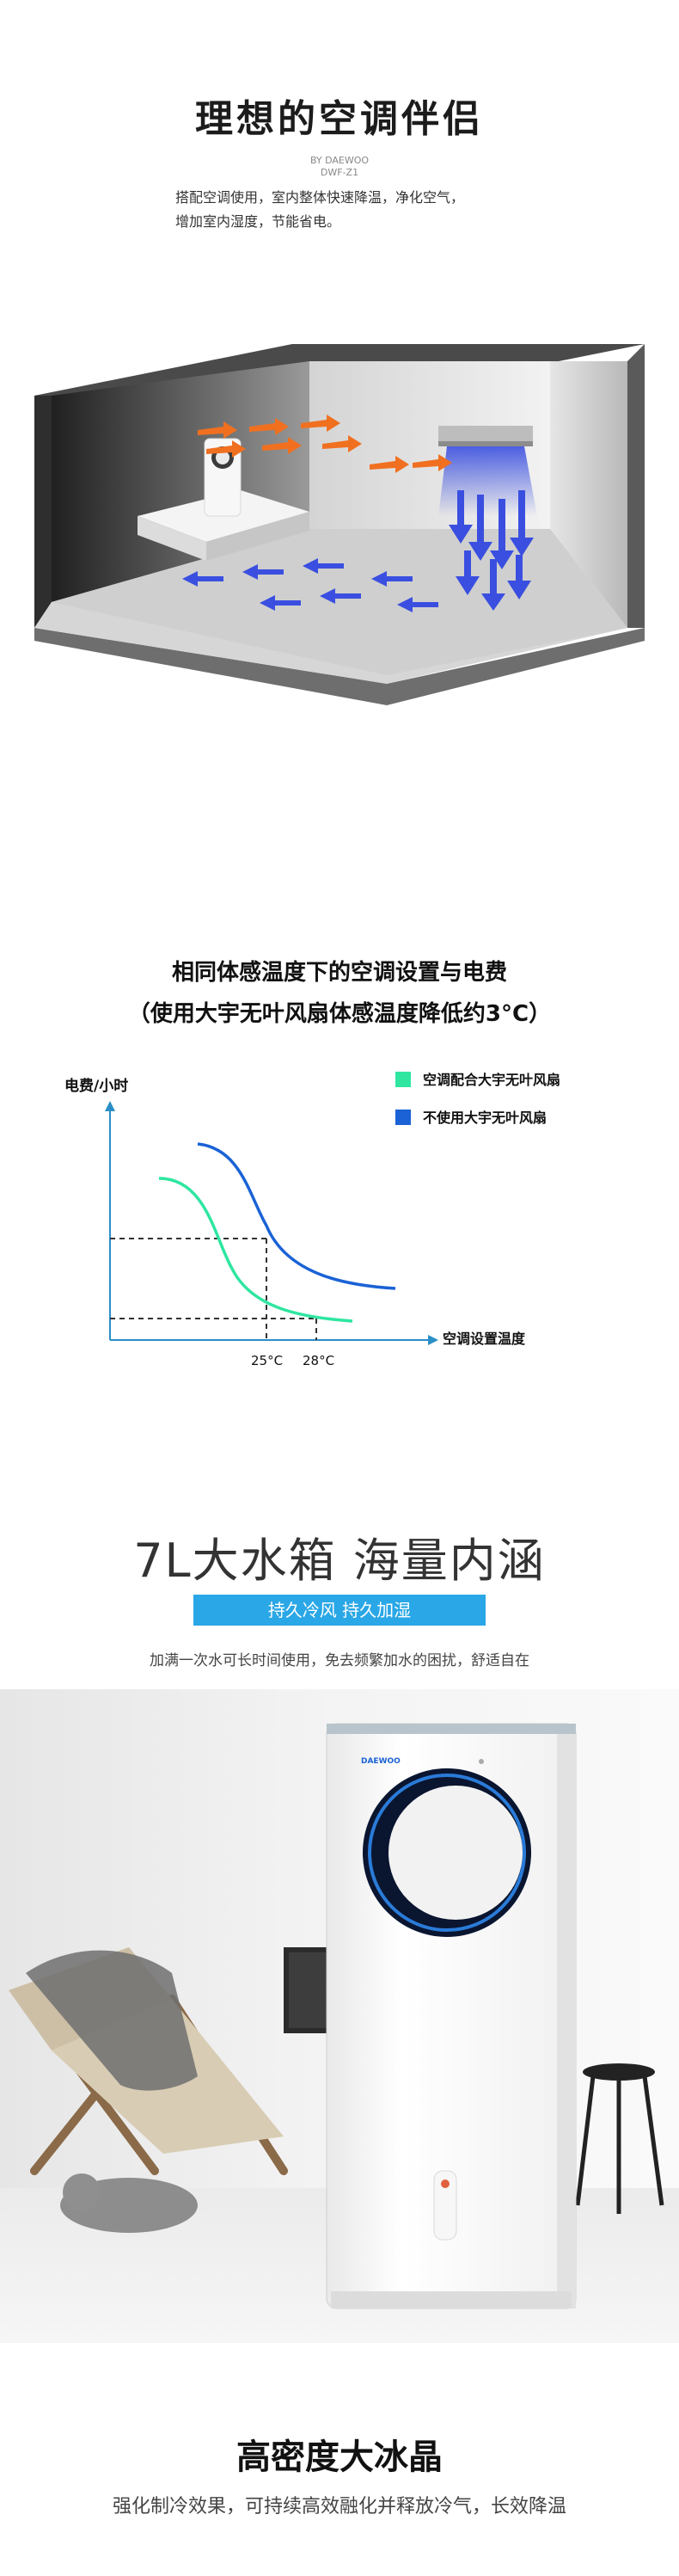 The image size is (679, 2576). Describe the element at coordinates (340, 172) in the screenshot. I see `model-line: DWF-Z1` at that location.